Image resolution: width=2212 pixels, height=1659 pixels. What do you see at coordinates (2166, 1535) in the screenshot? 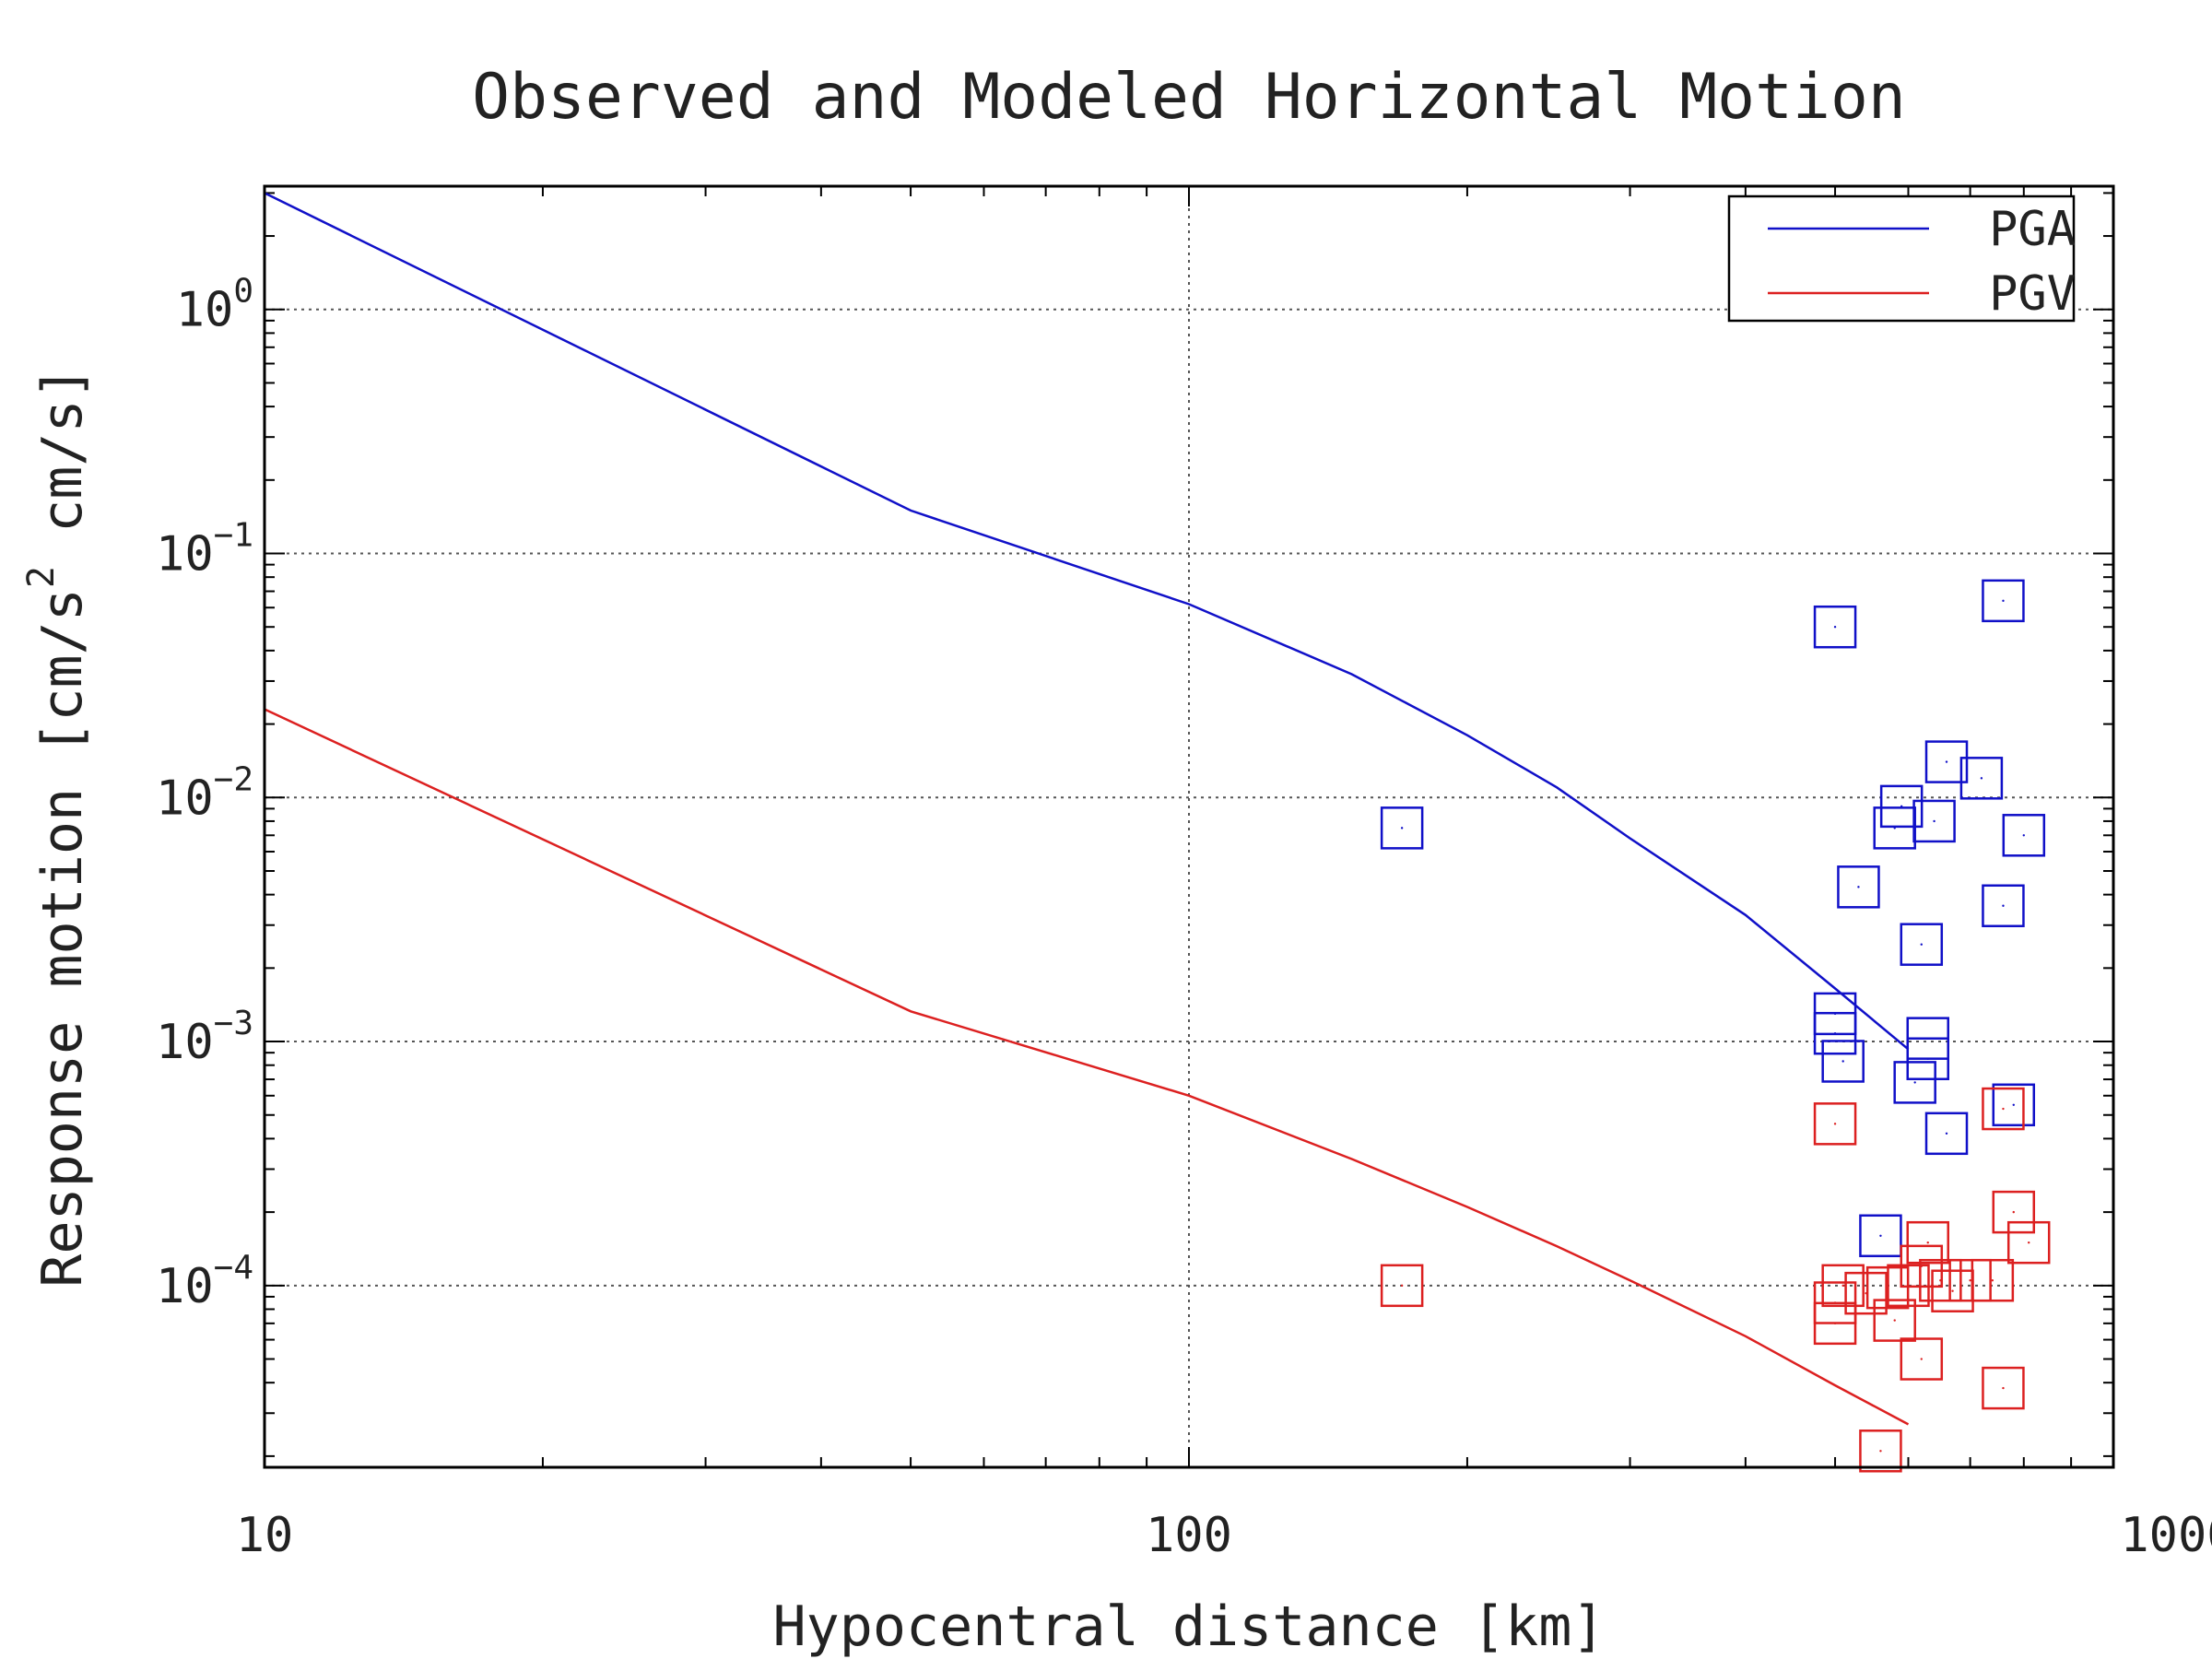
I see `x-tick-label: 1000` at bounding box center [2166, 1535].